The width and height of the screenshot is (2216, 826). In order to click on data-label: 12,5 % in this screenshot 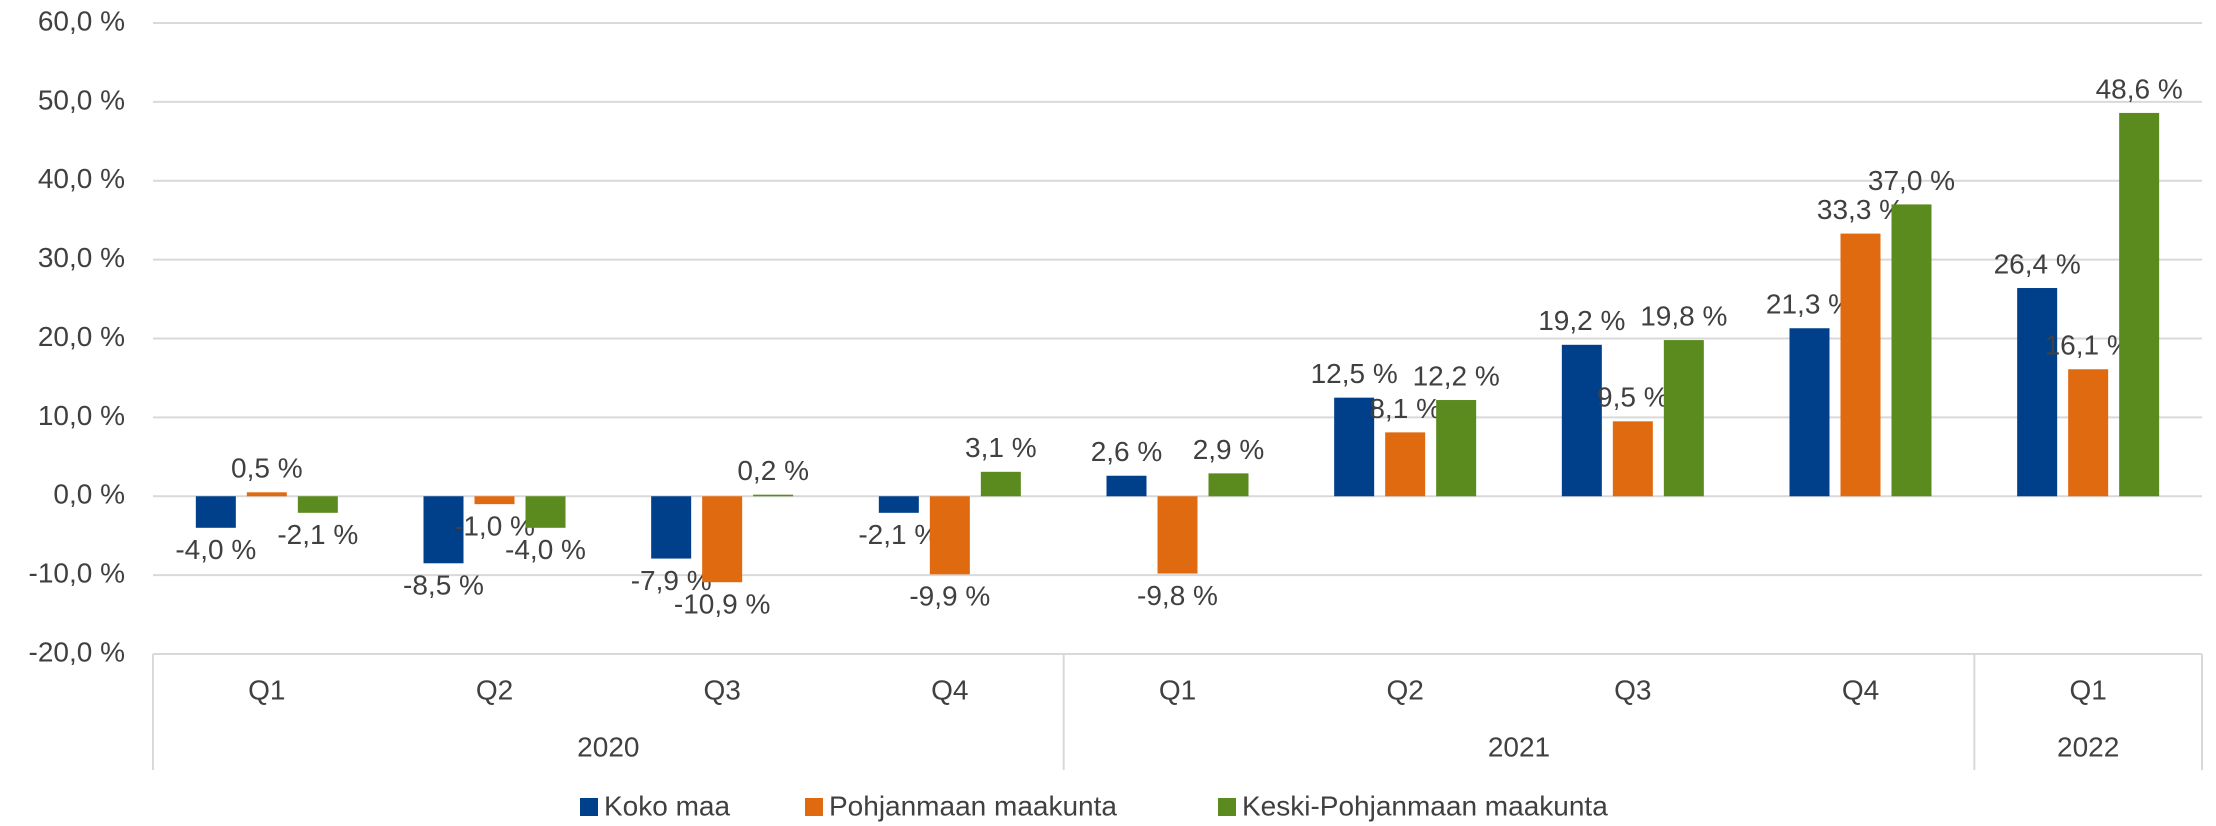, I will do `click(1354, 373)`.